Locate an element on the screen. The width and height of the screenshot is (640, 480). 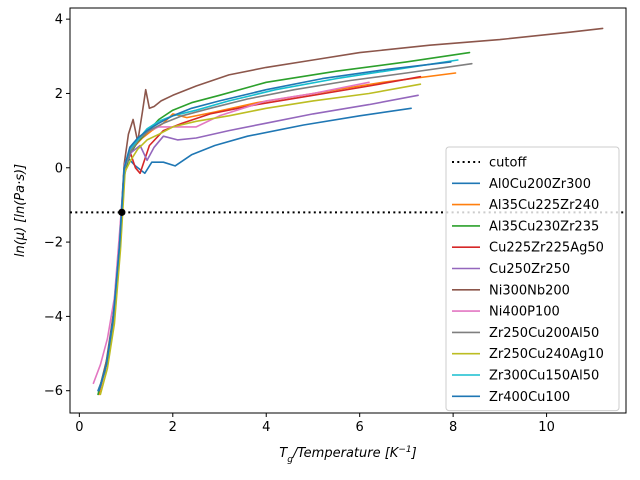
x-tick-label: 8 is located at coordinates (453, 427).